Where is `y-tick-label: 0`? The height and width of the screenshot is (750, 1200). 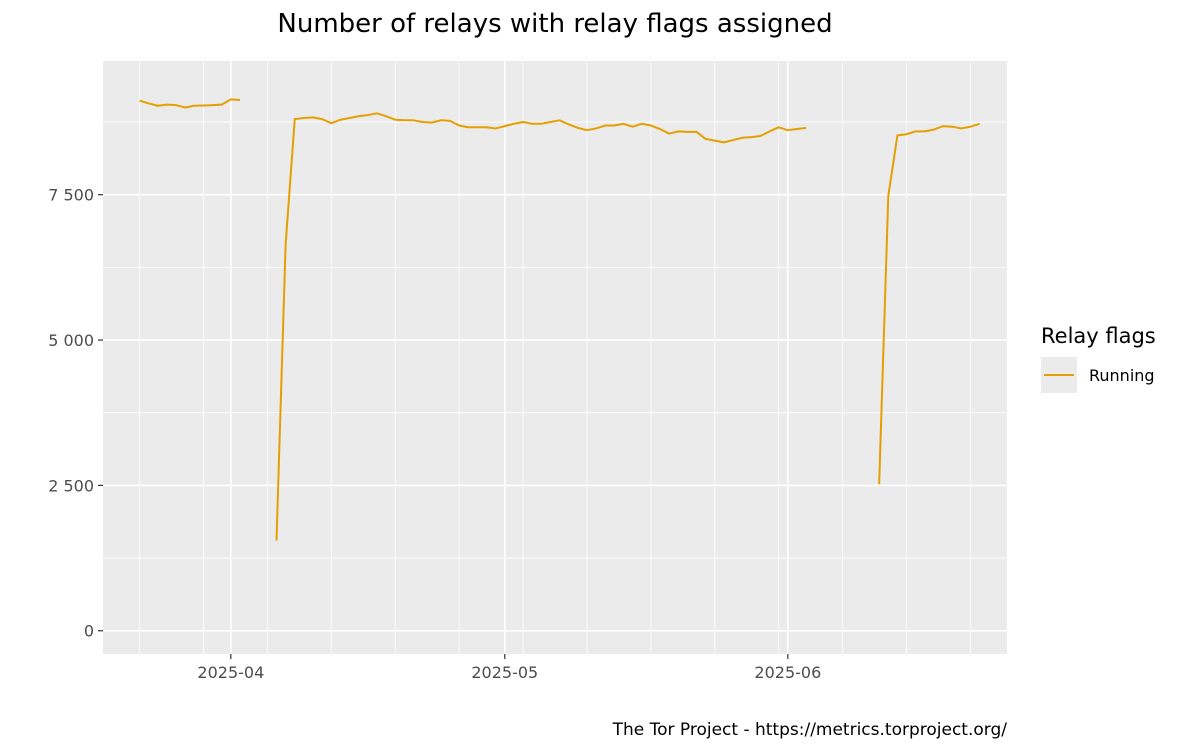 y-tick-label: 0 is located at coordinates (89, 631).